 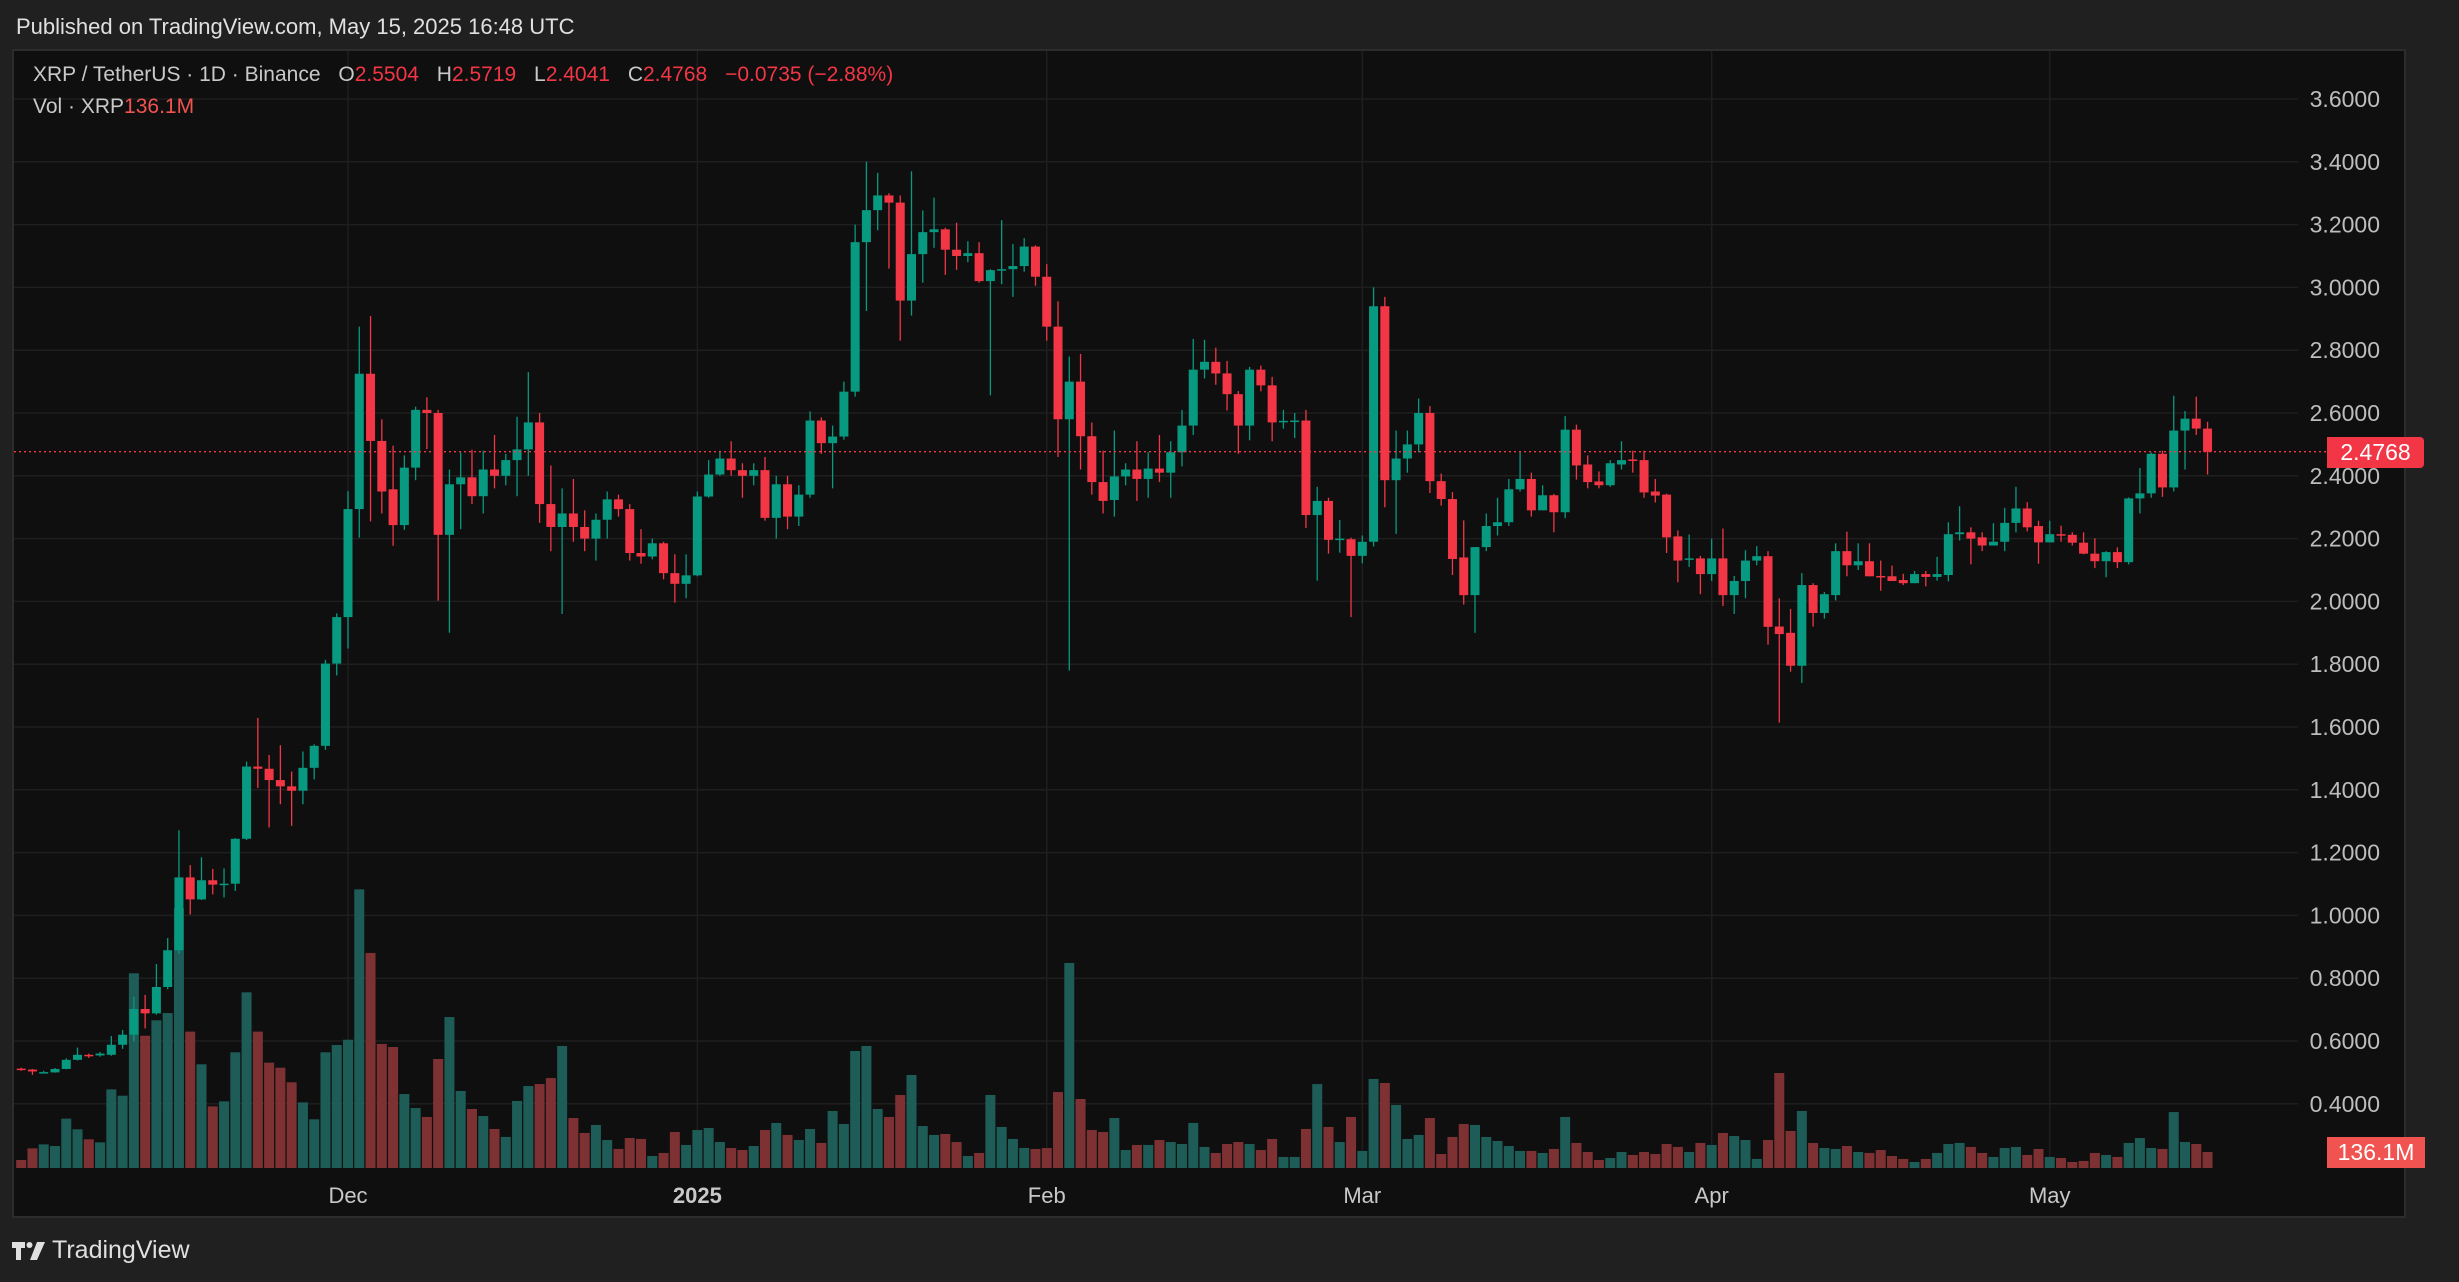 I want to click on price-axis-label: 2.0000, so click(x=2345, y=601).